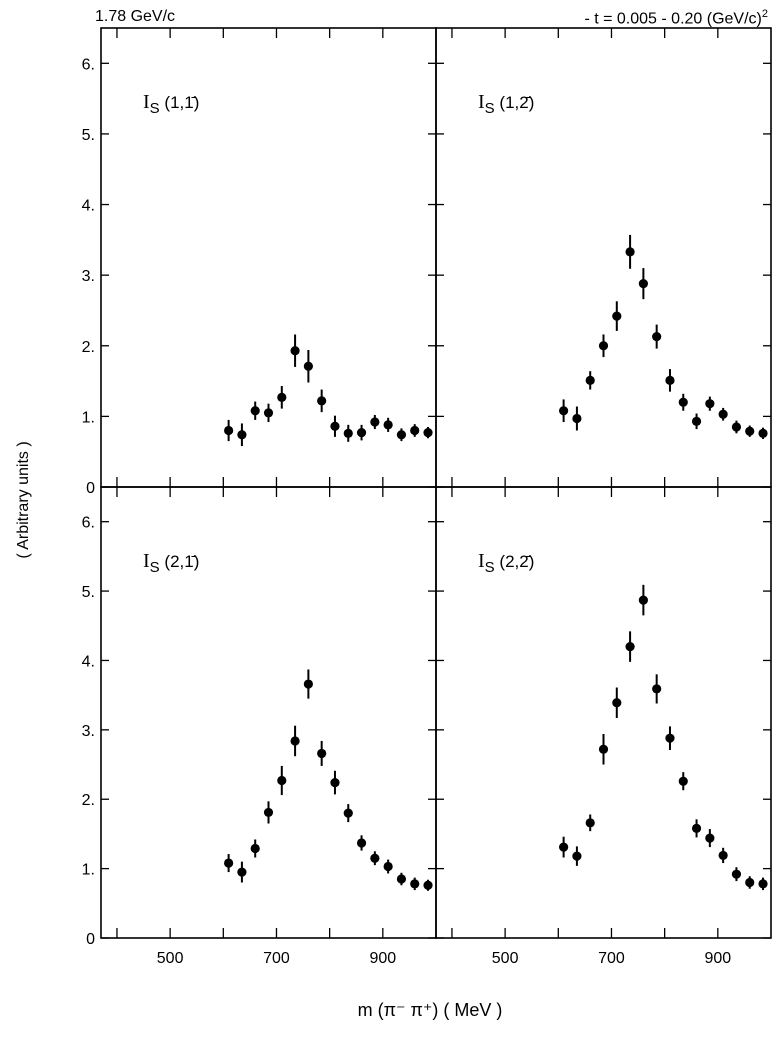  What do you see at coordinates (135, 16) in the screenshot?
I see `beam-momentum-label: 1.78 GeV/c` at bounding box center [135, 16].